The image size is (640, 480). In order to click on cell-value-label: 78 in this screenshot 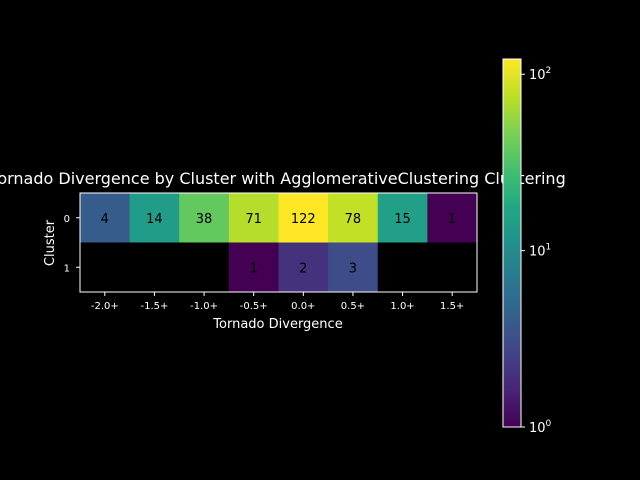, I will do `click(353, 219)`.